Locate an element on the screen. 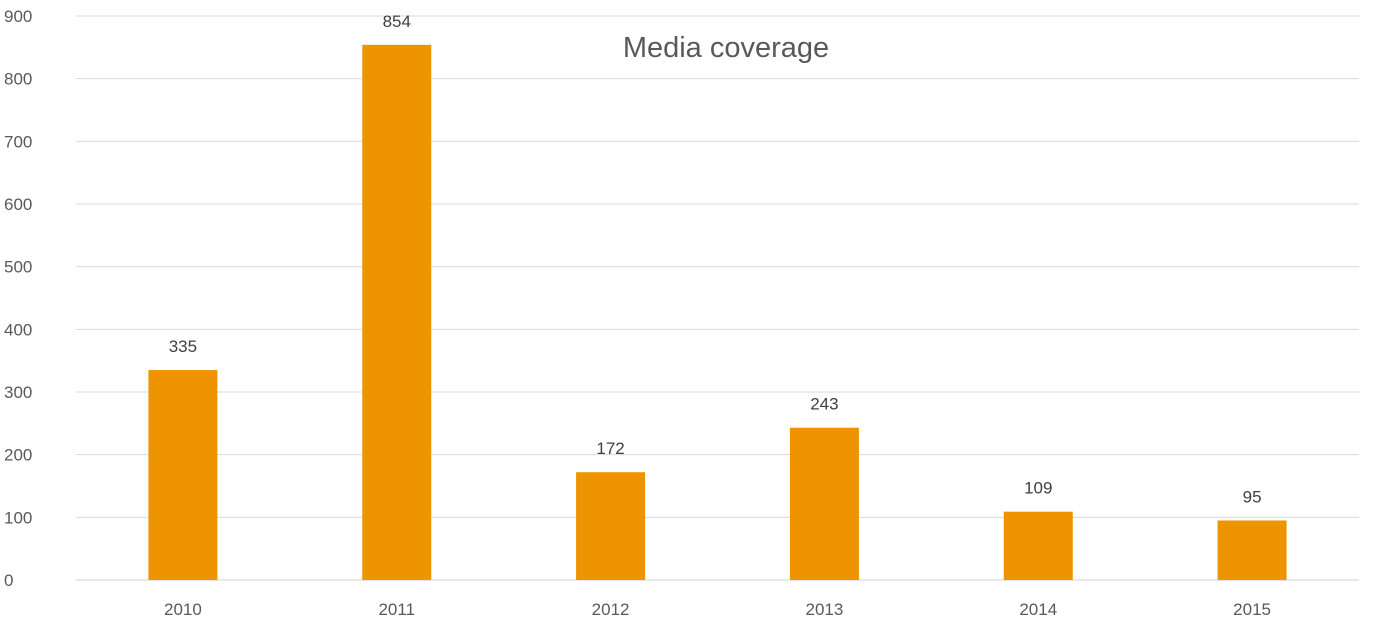 The width and height of the screenshot is (1379, 623). y-tick-label: 300 is located at coordinates (18, 392).